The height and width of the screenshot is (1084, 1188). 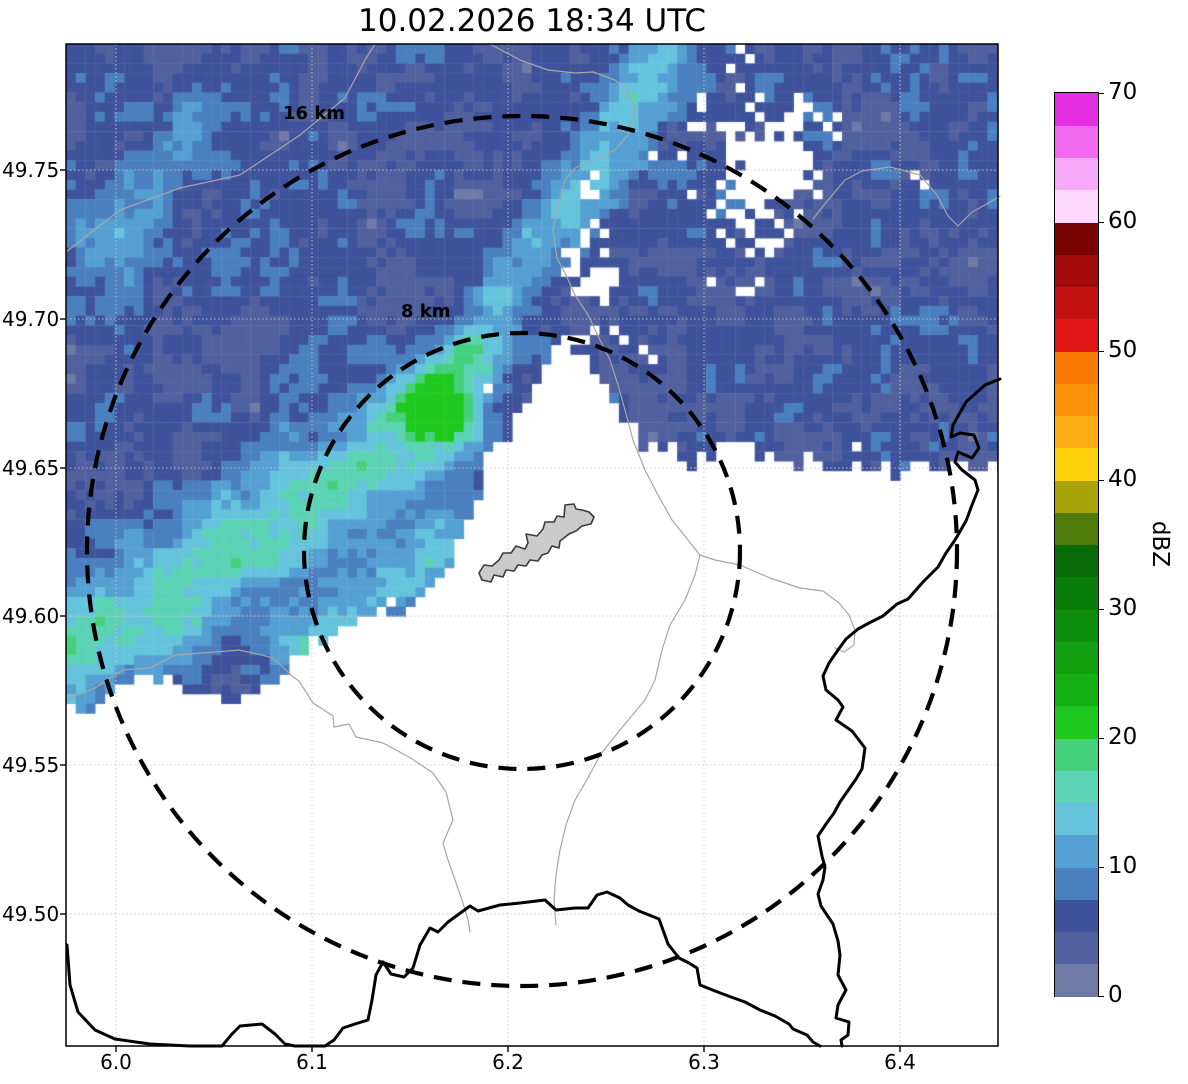 I want to click on x-tick-label: 6.2, so click(x=508, y=1062).